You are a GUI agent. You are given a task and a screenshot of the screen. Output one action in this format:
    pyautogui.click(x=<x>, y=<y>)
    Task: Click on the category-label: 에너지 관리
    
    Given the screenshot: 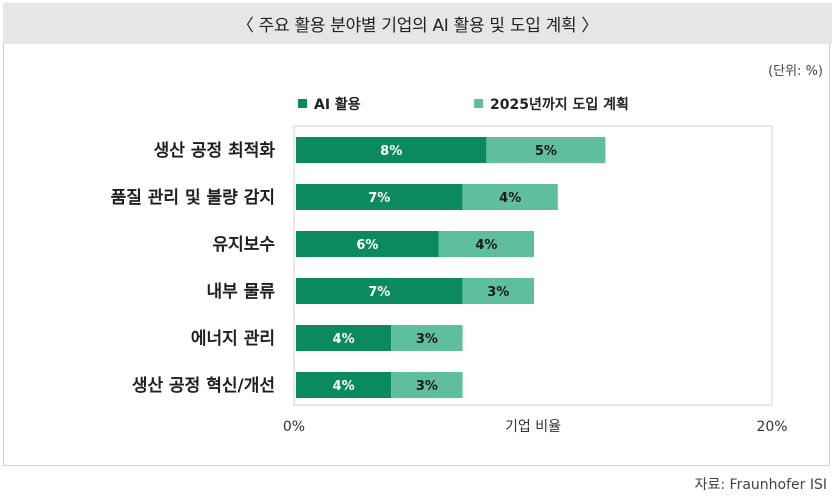 What is the action you would take?
    pyautogui.click(x=233, y=339)
    